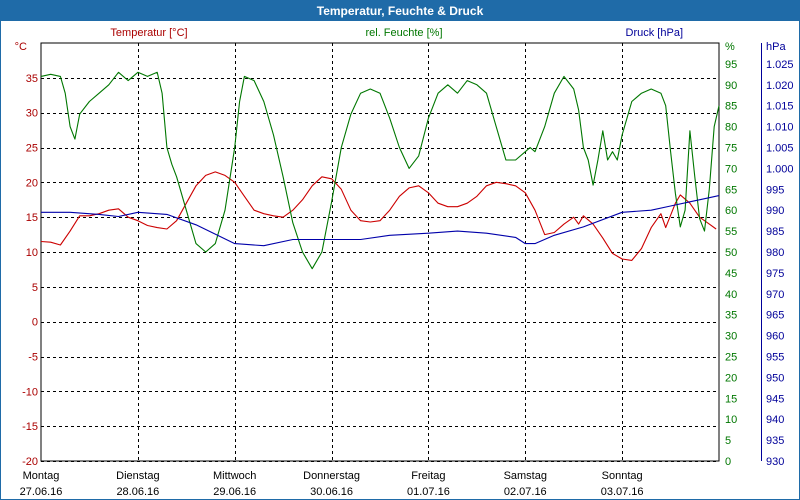  What do you see at coordinates (731, 169) in the screenshot?
I see `mid-tick-label: 70` at bounding box center [731, 169].